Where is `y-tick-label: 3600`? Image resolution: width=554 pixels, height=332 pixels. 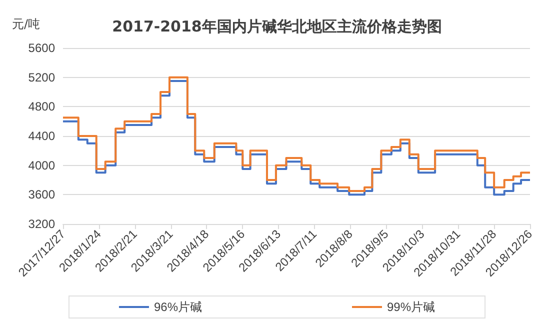
y-tick-label: 3600 is located at coordinates (42, 195).